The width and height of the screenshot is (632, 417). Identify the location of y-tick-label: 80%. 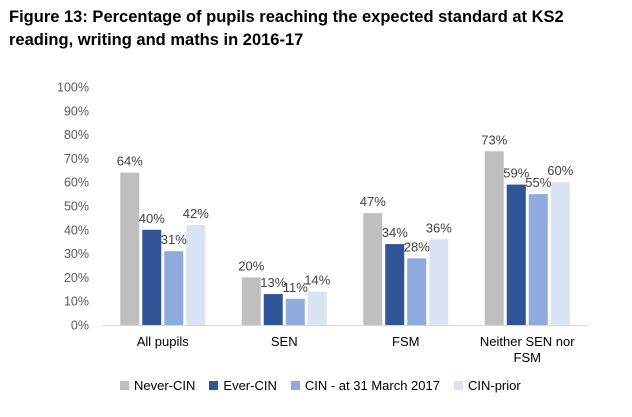
(76, 135).